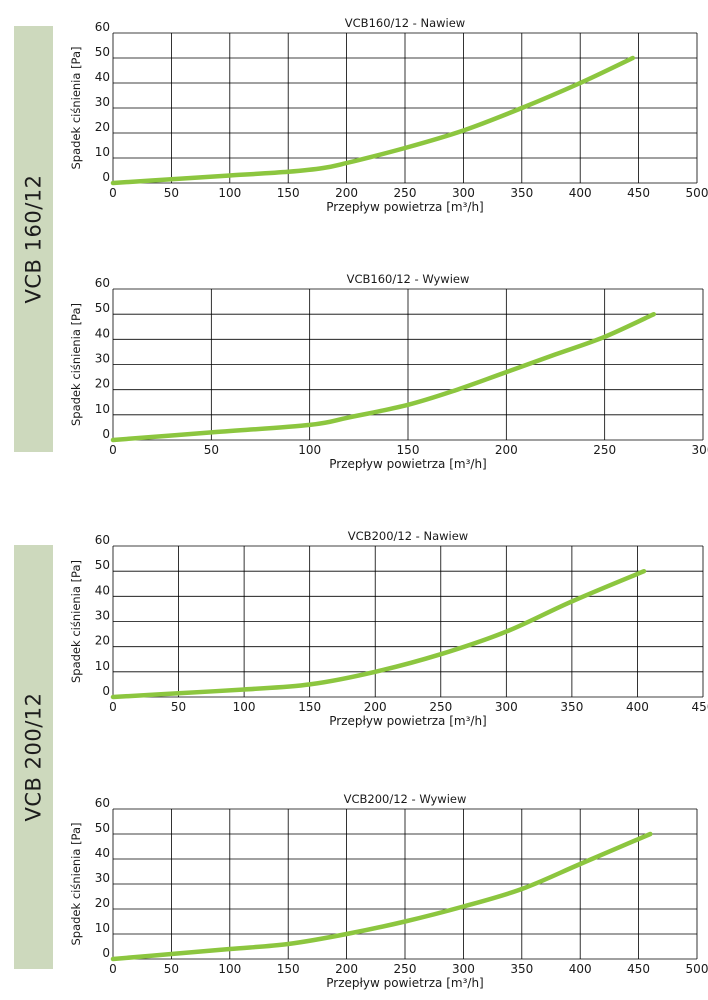 The height and width of the screenshot is (1000, 708). I want to click on chart-title: VCB200/12 - Nawiew, so click(408, 536).